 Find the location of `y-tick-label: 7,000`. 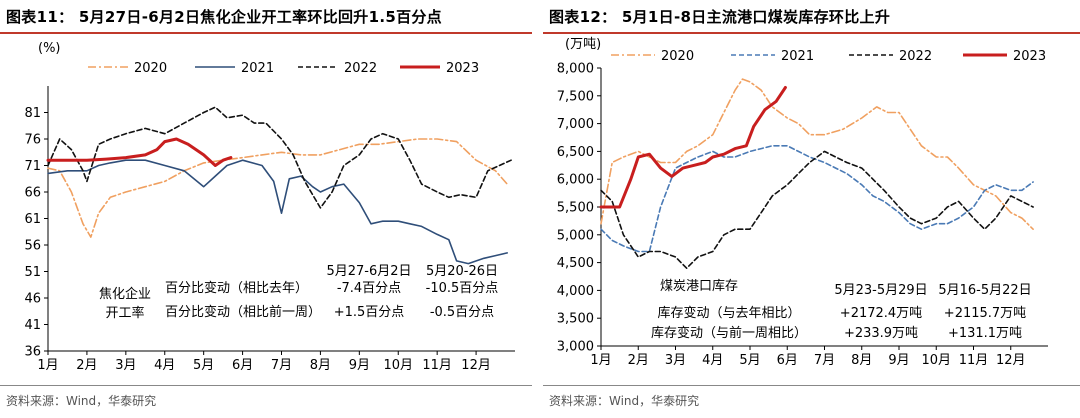

y-tick-label: 7,000 is located at coordinates (575, 124).